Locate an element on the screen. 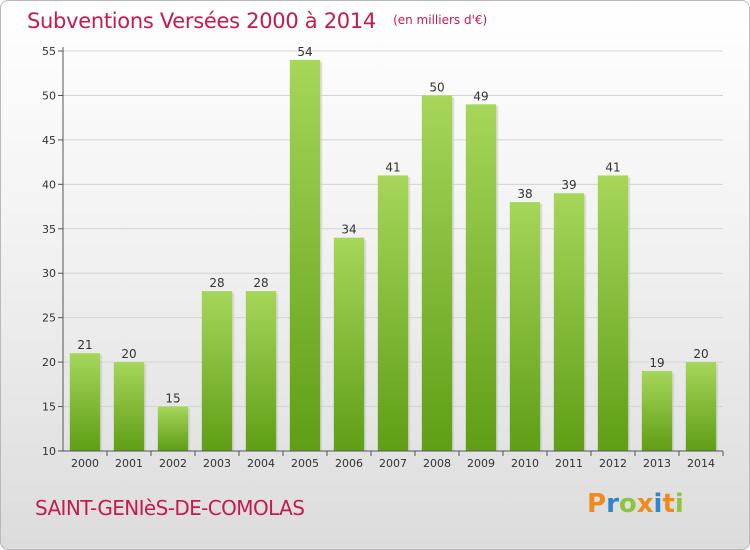  x-tick-label: 2000 is located at coordinates (85, 463).